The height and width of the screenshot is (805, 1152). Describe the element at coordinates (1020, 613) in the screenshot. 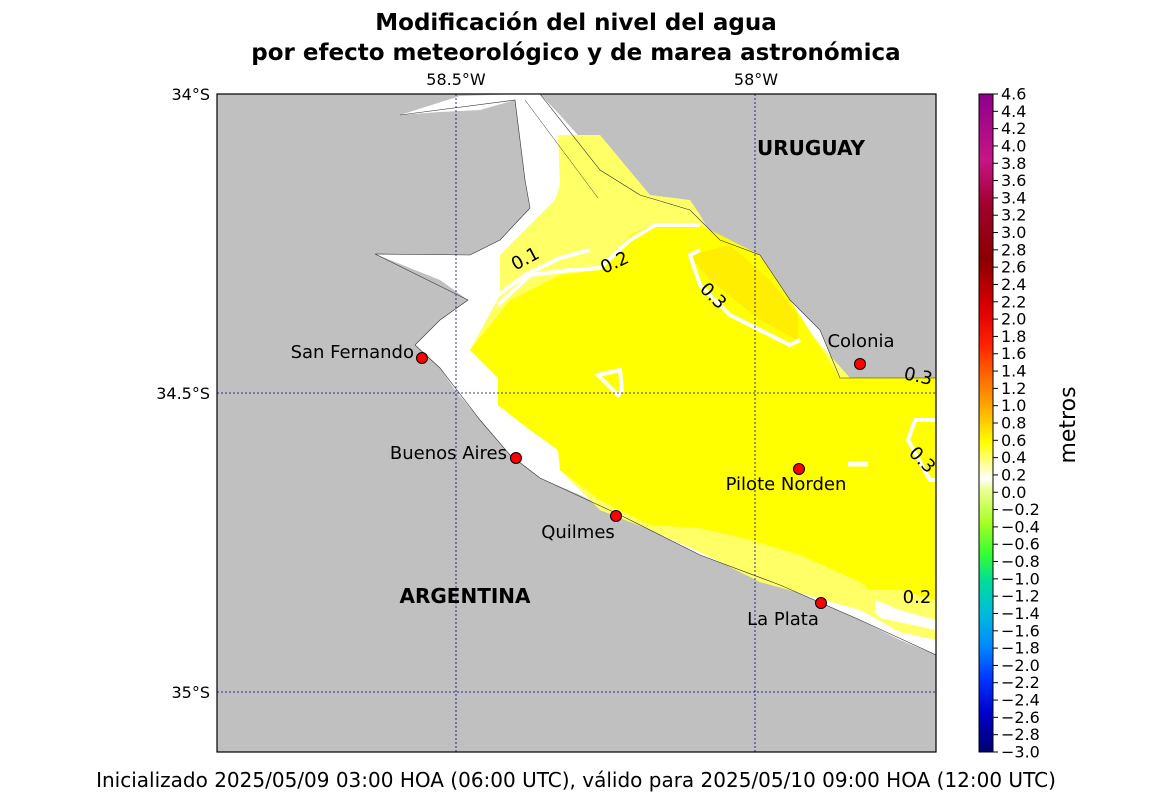

I see `colorbar-tick-label: −1.4` at that location.